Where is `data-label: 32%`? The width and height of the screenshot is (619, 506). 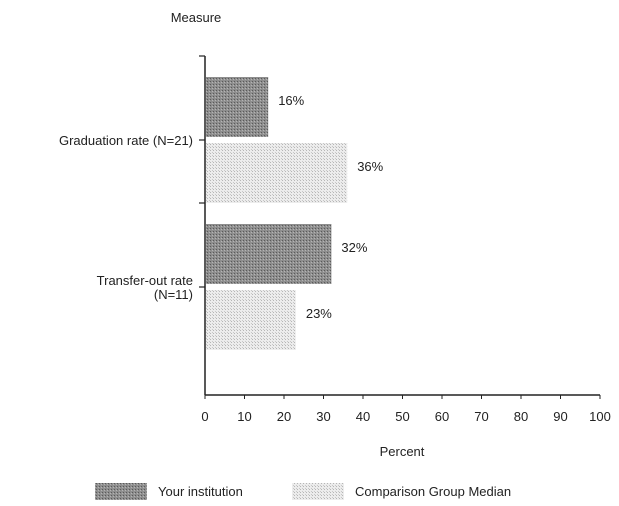 data-label: 32% is located at coordinates (354, 247).